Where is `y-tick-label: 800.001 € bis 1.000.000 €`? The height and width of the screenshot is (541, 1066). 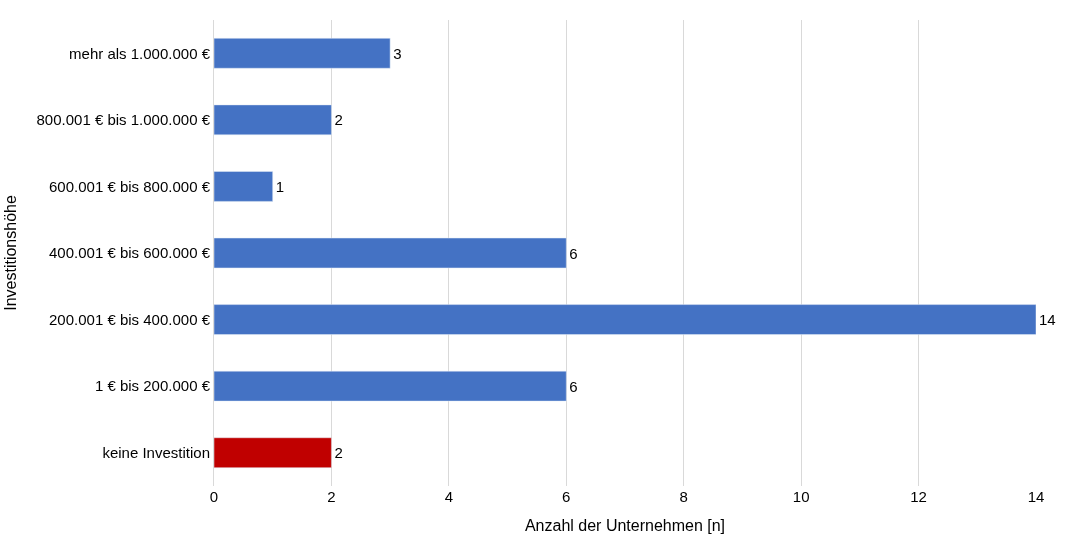 y-tick-label: 800.001 € bis 1.000.000 € is located at coordinates (123, 120).